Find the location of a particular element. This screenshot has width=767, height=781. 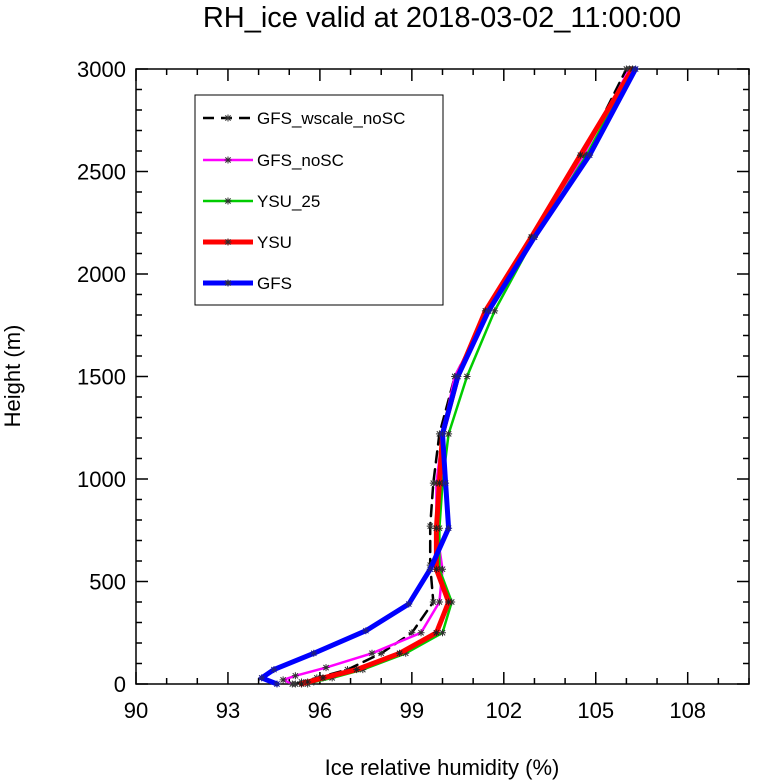

y-axis-label: Height (m) is located at coordinates (12, 376).